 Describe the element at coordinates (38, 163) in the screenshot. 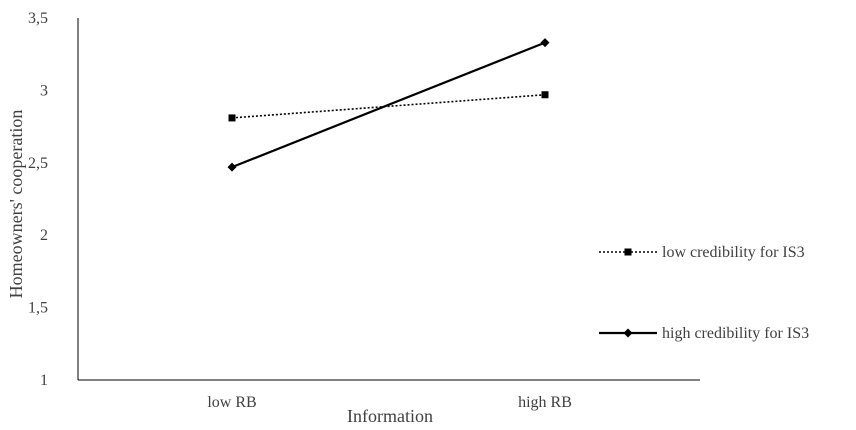

I see `y-tick-label: 2,5` at that location.